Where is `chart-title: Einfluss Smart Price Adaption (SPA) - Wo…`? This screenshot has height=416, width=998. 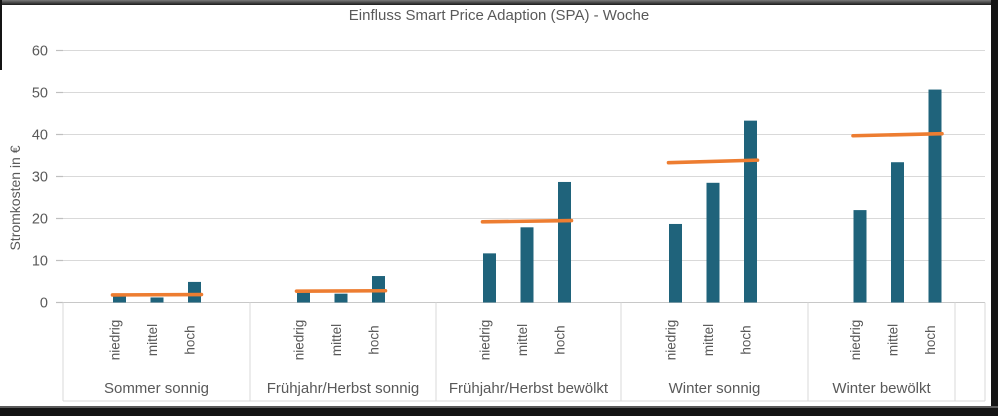
chart-title: Einfluss Smart Price Adaption (SPA) - Wo… is located at coordinates (499, 15).